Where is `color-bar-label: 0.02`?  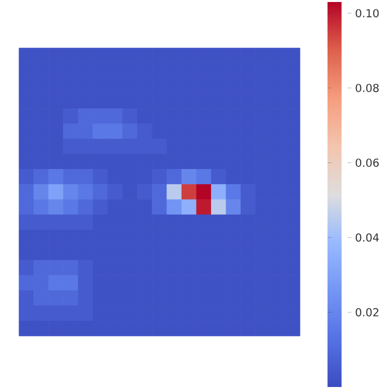 color-bar-label: 0.02 is located at coordinates (367, 312).